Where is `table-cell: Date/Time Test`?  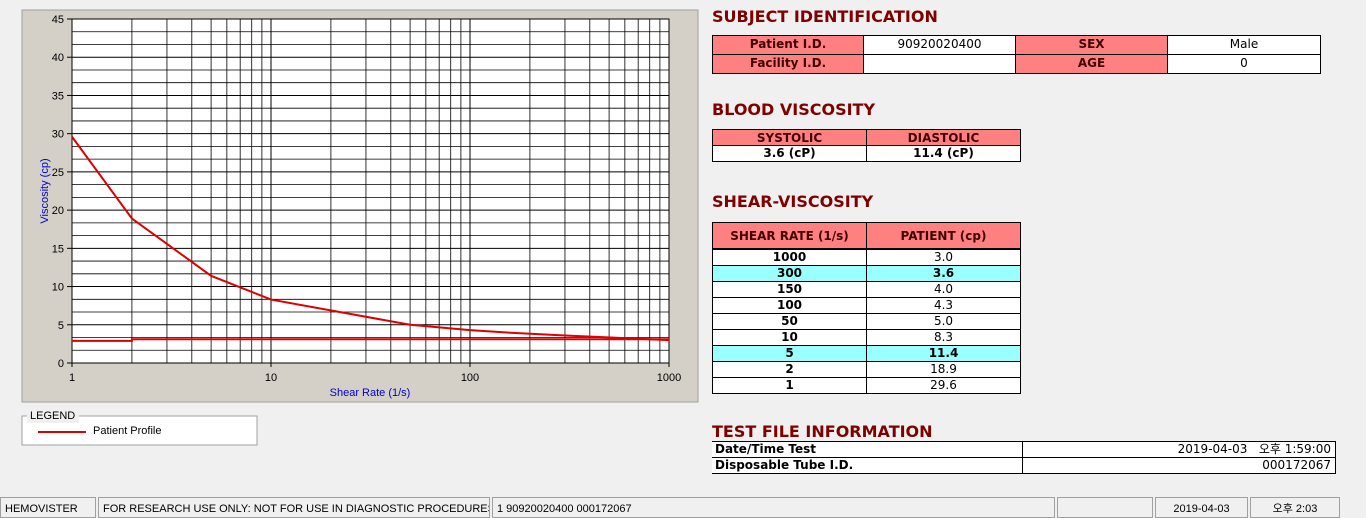
table-cell: Date/Time Test is located at coordinates (867, 449).